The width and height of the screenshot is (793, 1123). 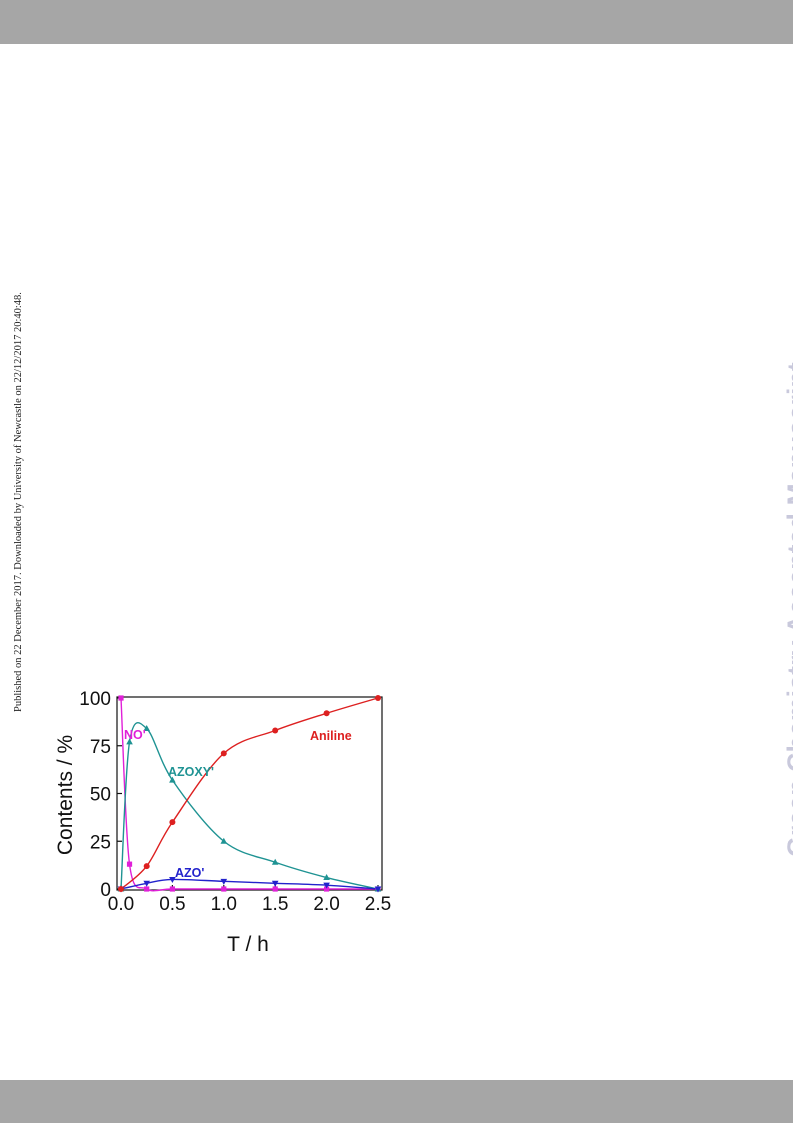 I want to click on series-label-azoxy: AZOXY', so click(x=191, y=772).